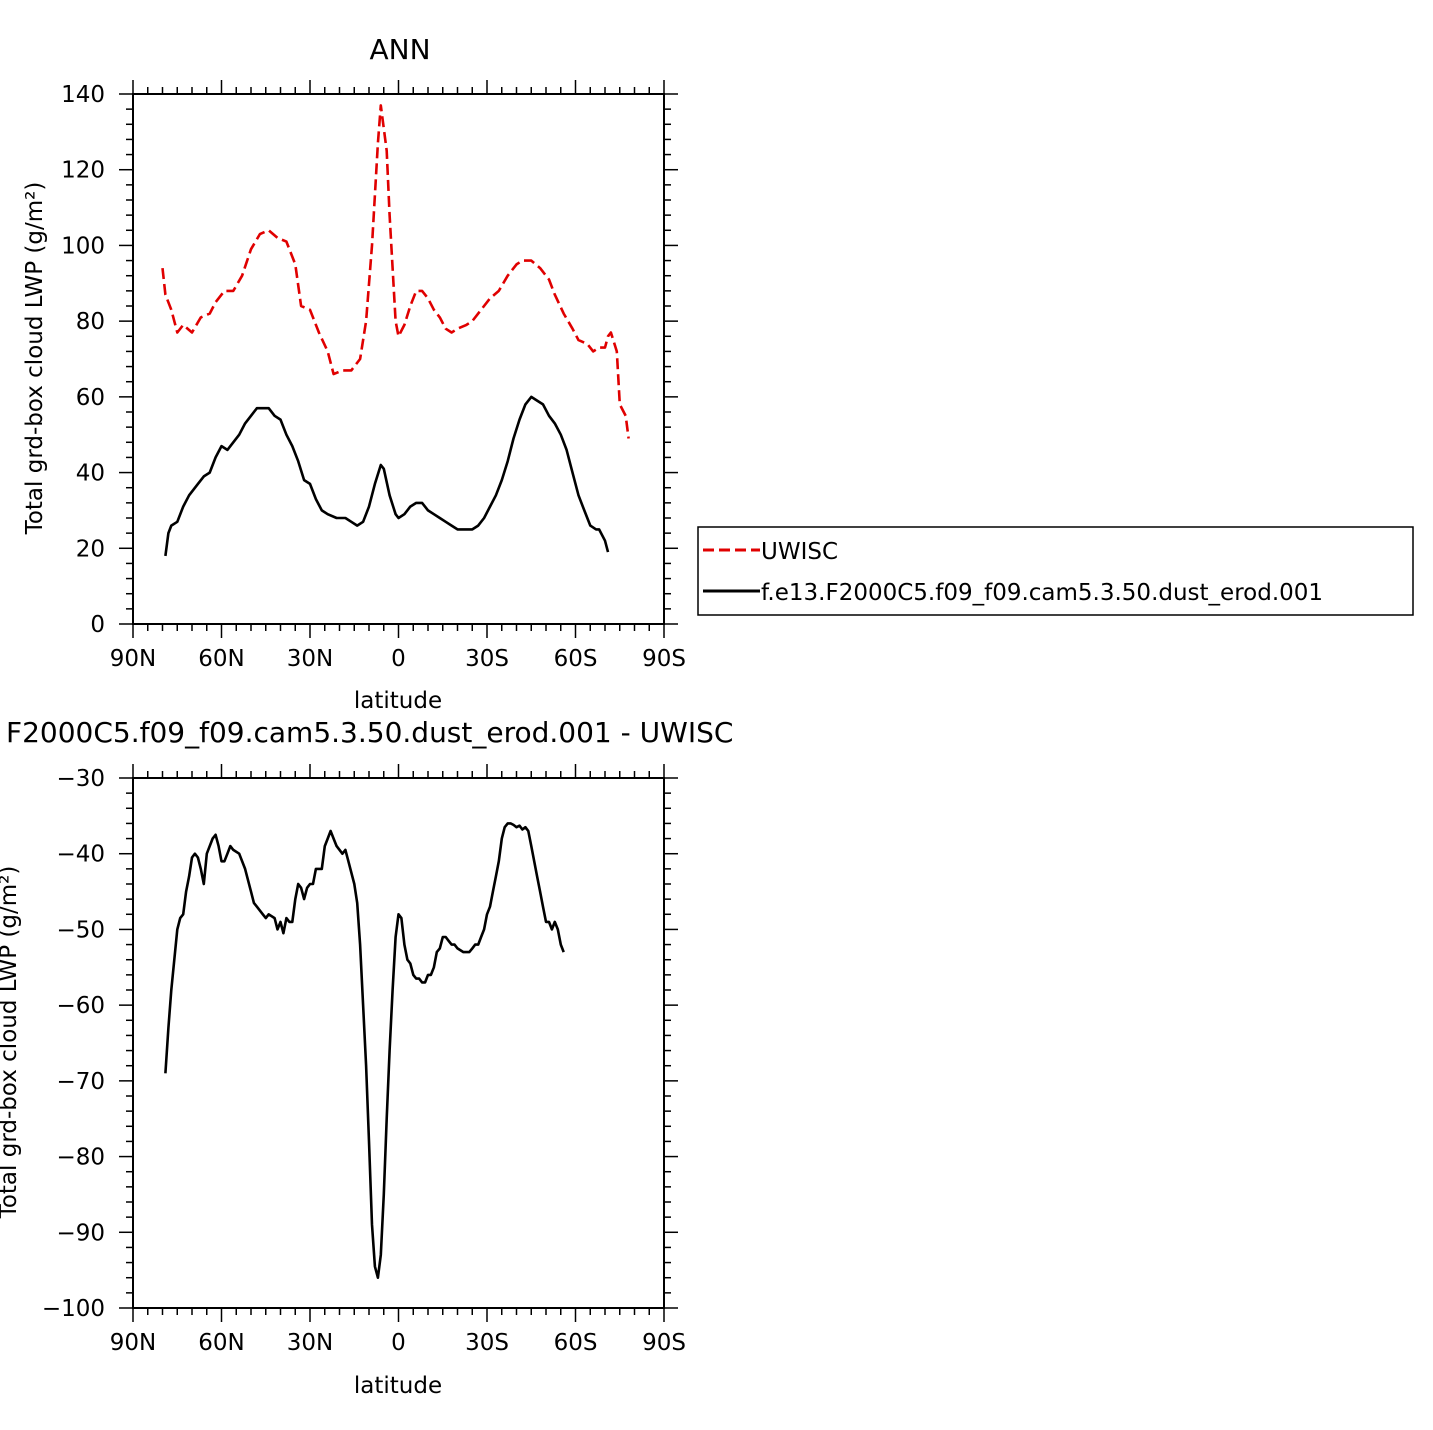 This screenshot has width=1433, height=1430. I want to click on bottom-panel-y-tick-label: −100, so click(73, 1309).